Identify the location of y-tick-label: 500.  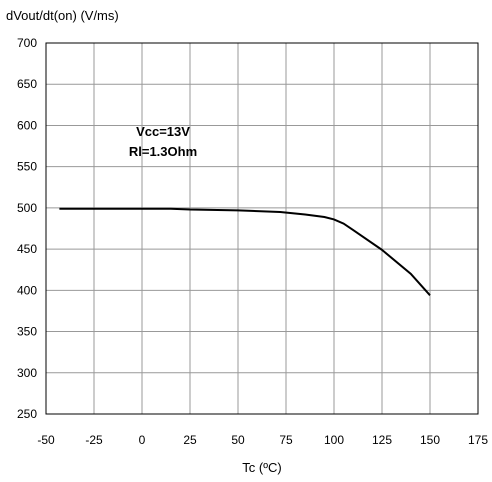
(27, 208).